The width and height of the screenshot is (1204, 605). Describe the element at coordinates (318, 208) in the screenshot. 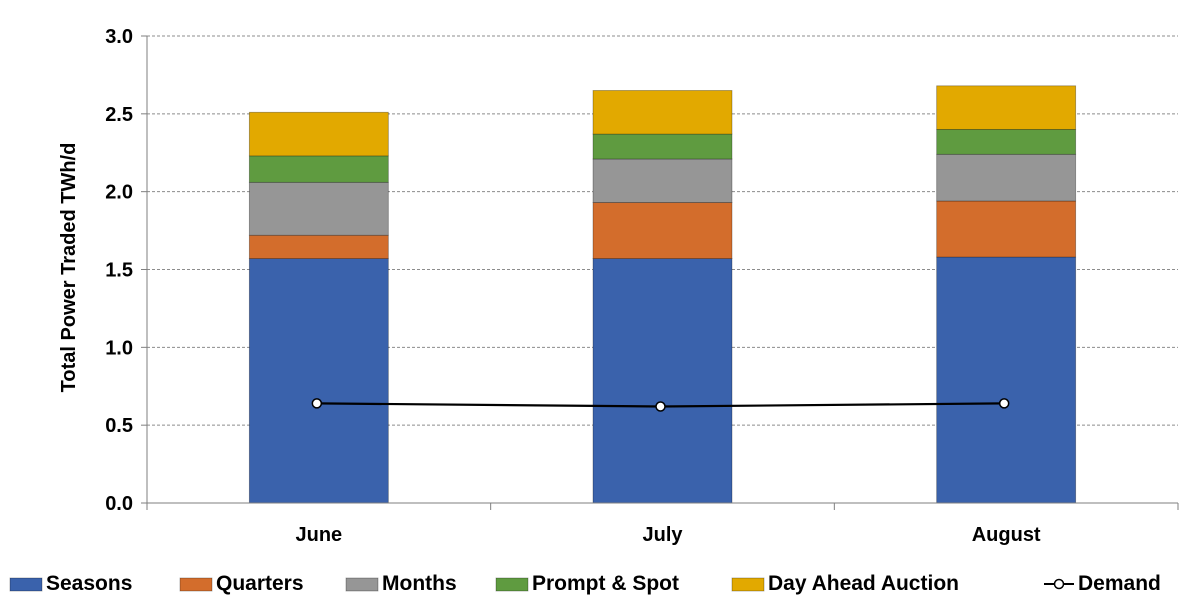

I see `bar-segment-months-june` at that location.